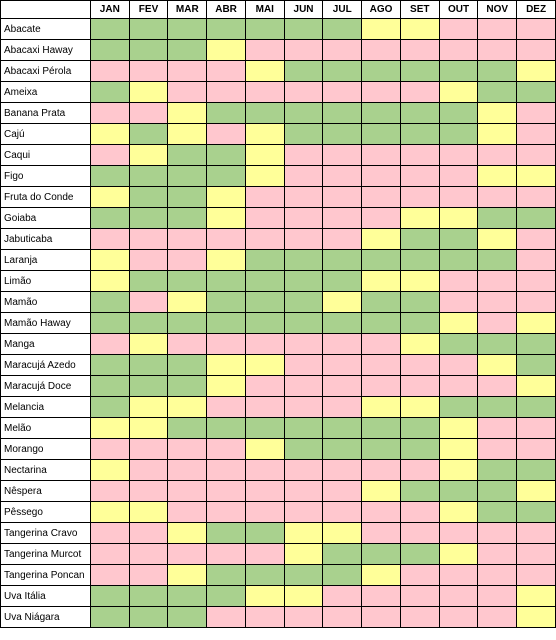 This screenshot has width=556, height=640. What do you see at coordinates (45, 491) in the screenshot?
I see `fruit-name-cell: Nêspera` at bounding box center [45, 491].